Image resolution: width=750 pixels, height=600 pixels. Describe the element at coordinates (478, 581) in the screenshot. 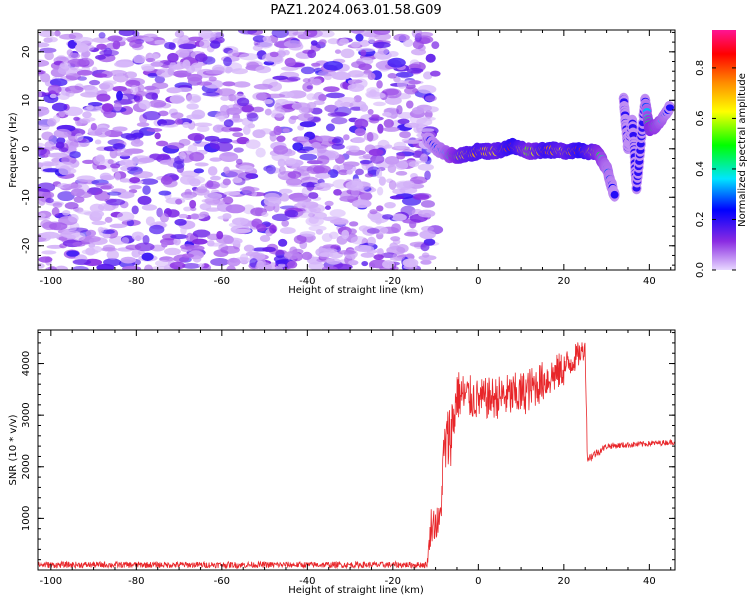

I see `snr-x-tick-label: 0` at that location.